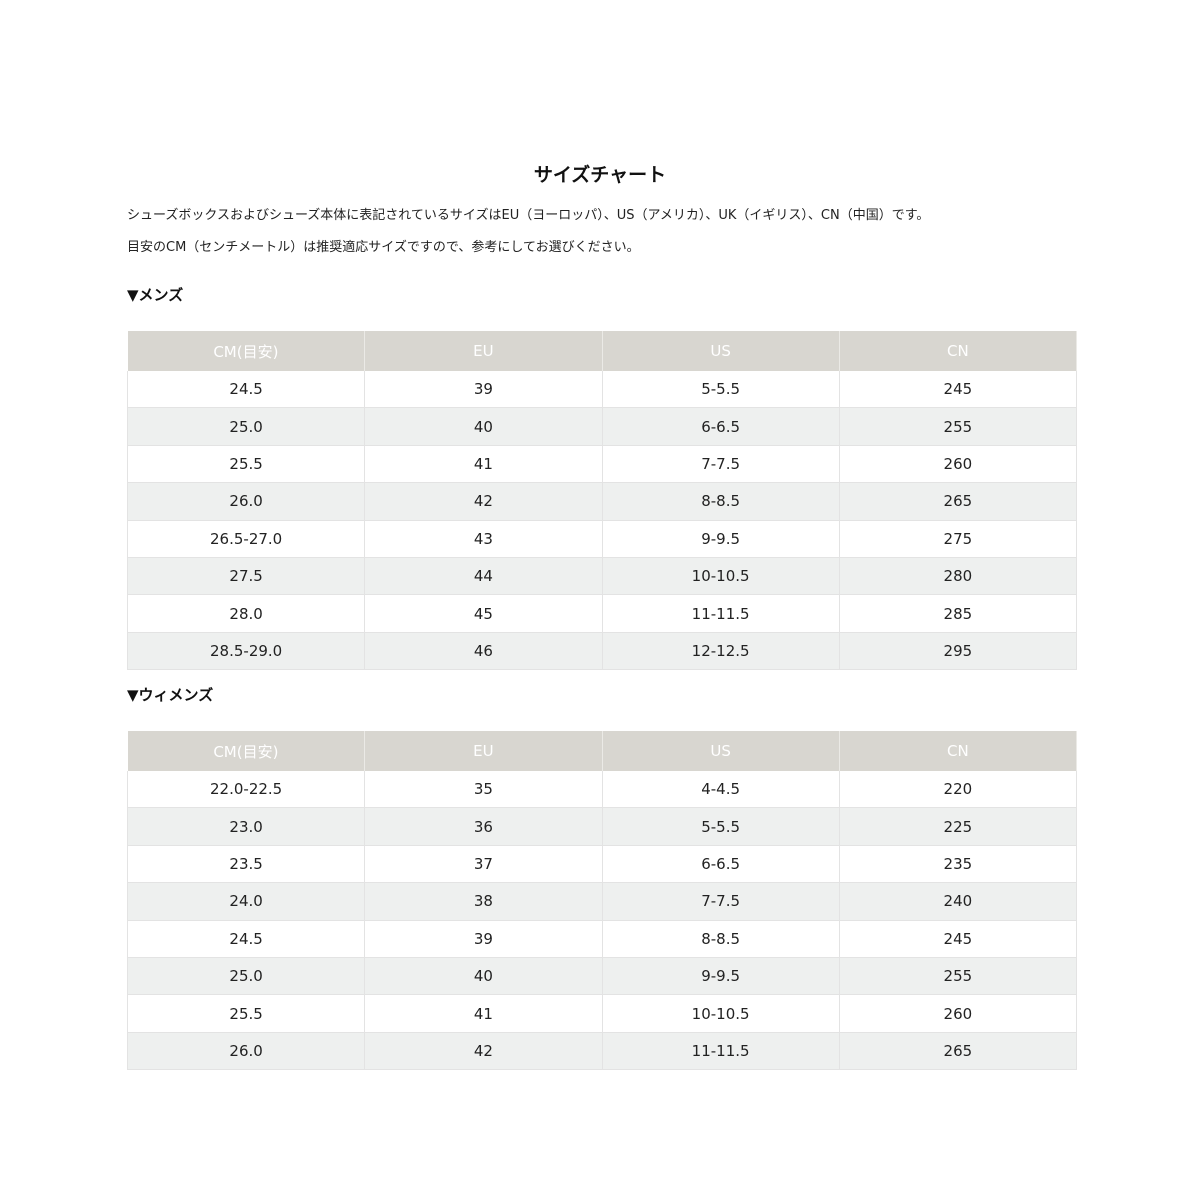 This screenshot has width=1200, height=1200. What do you see at coordinates (155, 295) in the screenshot?
I see `mens-heading: ▼メンズ` at bounding box center [155, 295].